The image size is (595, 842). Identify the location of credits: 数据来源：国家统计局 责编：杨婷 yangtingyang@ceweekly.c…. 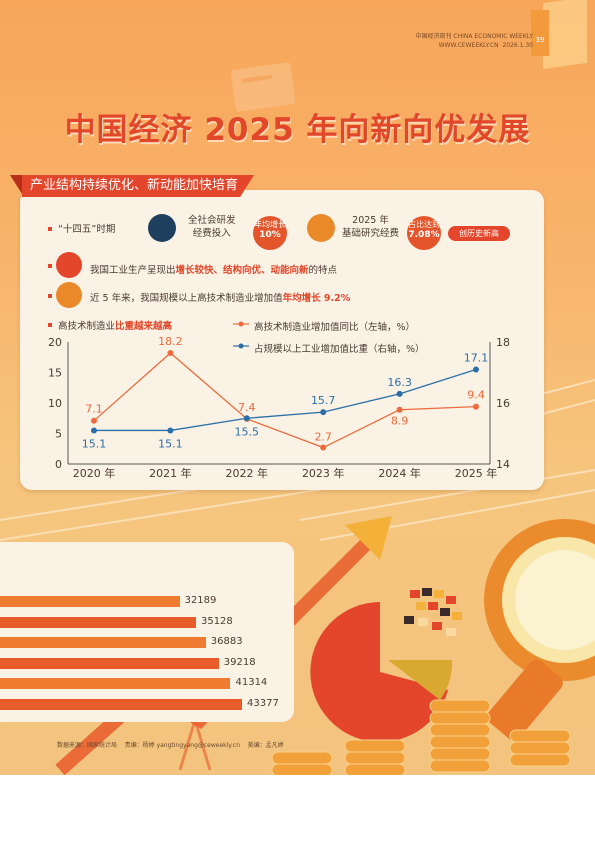
(170, 744).